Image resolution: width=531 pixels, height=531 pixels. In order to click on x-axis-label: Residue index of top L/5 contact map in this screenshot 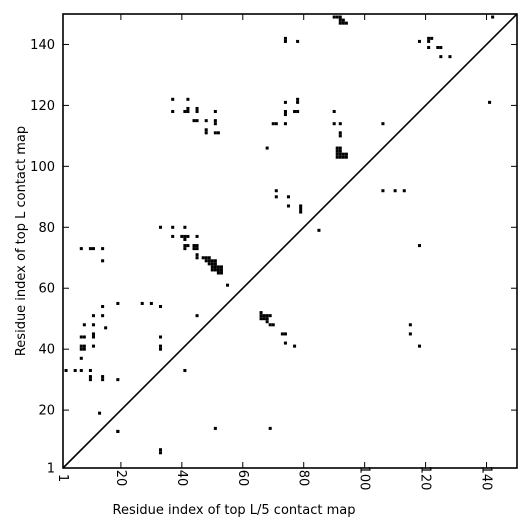, I will do `click(234, 510)`.